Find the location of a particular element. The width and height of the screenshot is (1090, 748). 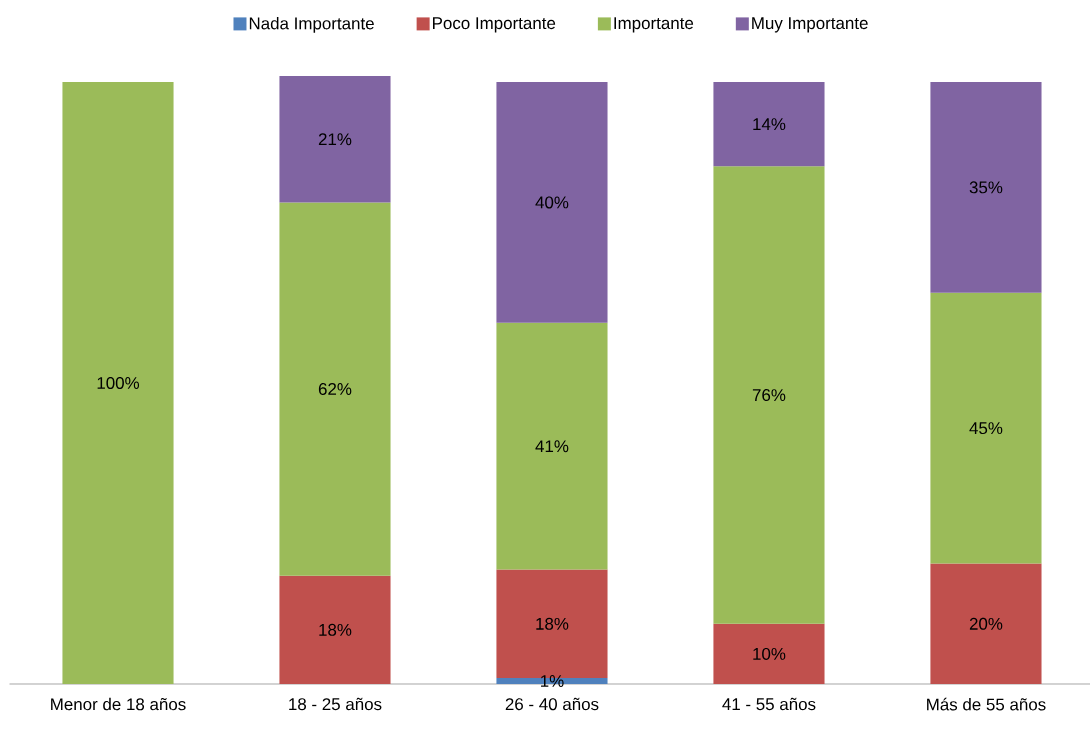

data-label: 14% is located at coordinates (769, 124).